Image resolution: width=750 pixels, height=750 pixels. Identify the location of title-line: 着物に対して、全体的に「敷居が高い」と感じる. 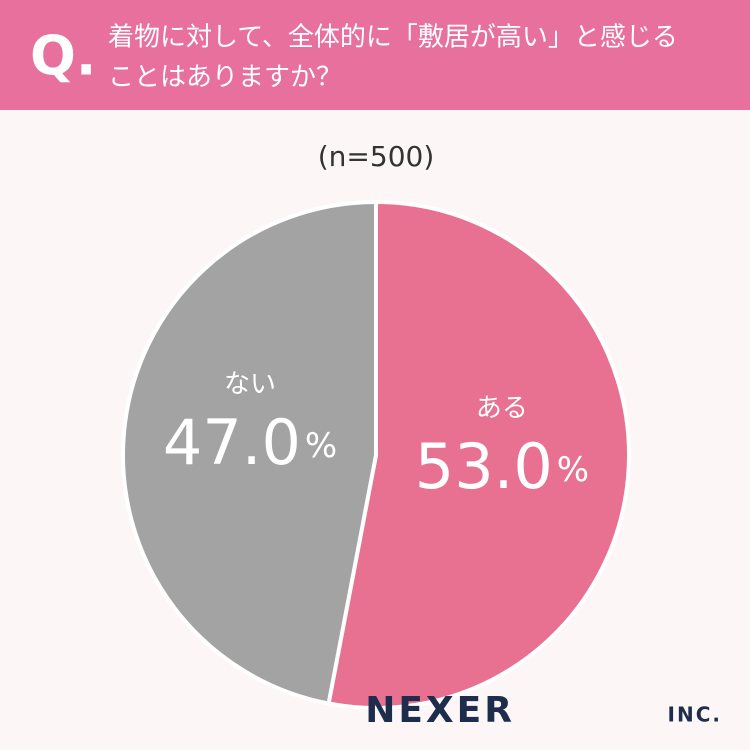
(393, 38).